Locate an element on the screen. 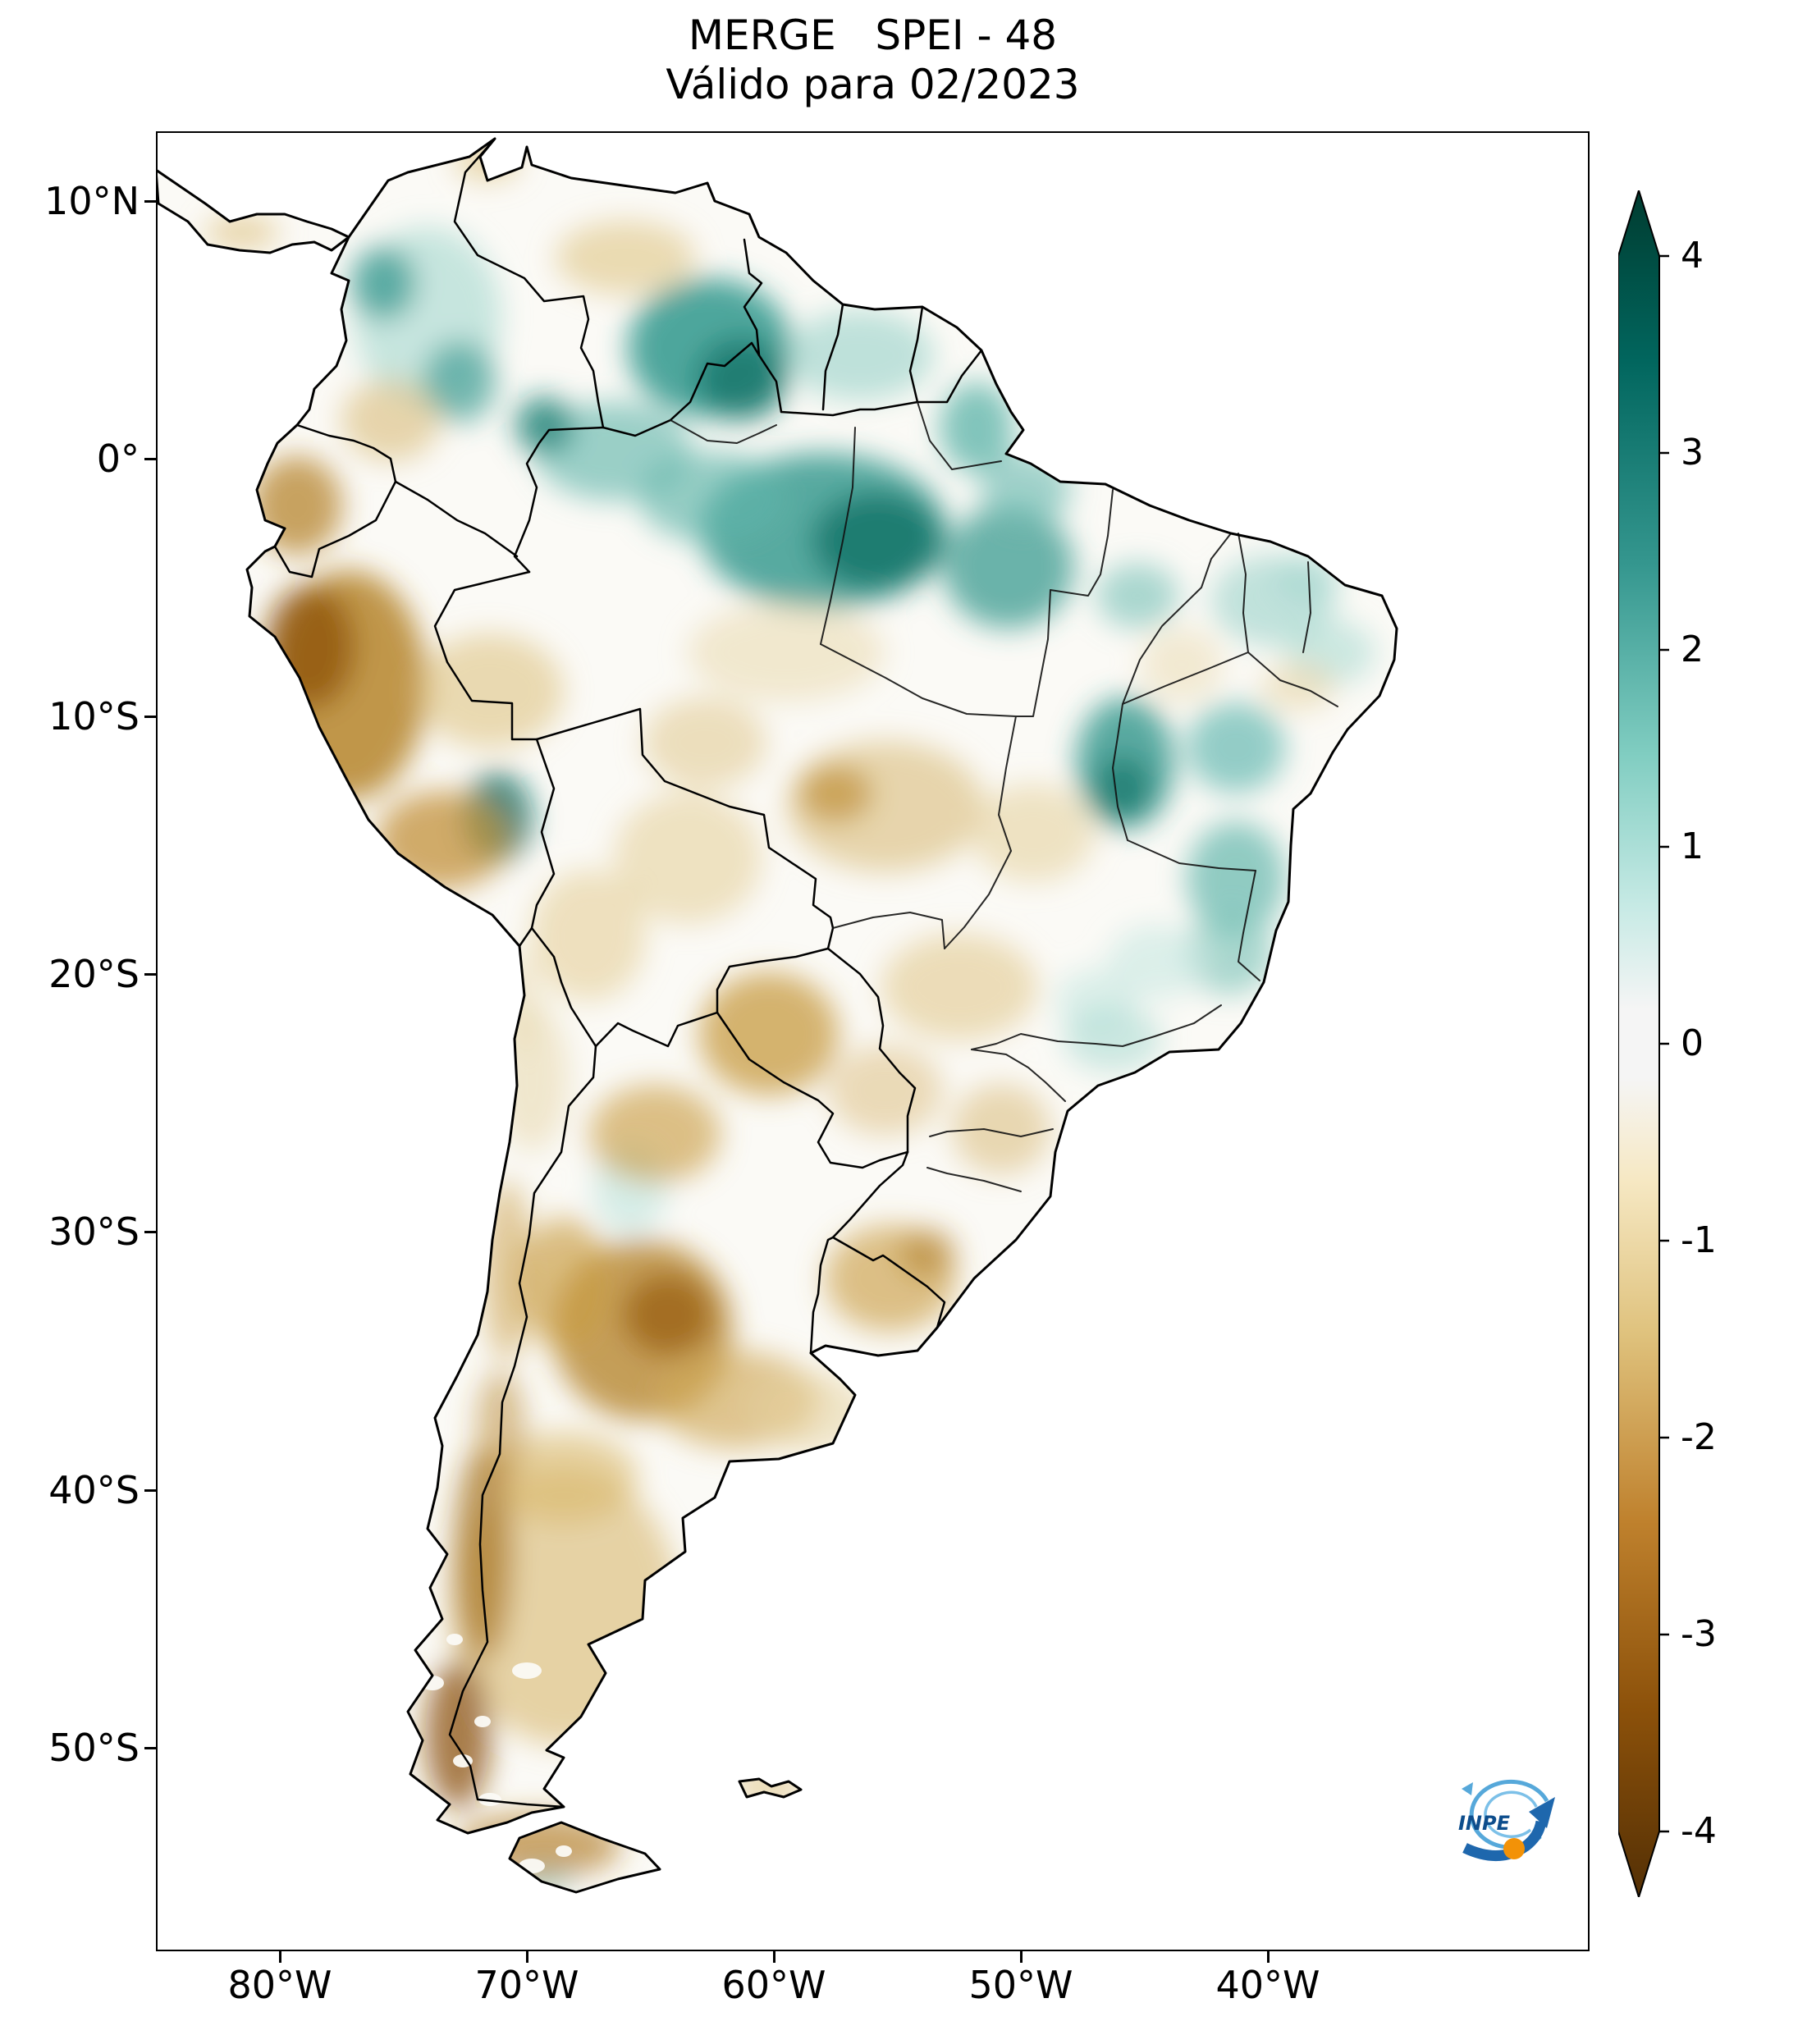 The image size is (1798, 2044). x-tick-label: 40°W is located at coordinates (1267, 1985).